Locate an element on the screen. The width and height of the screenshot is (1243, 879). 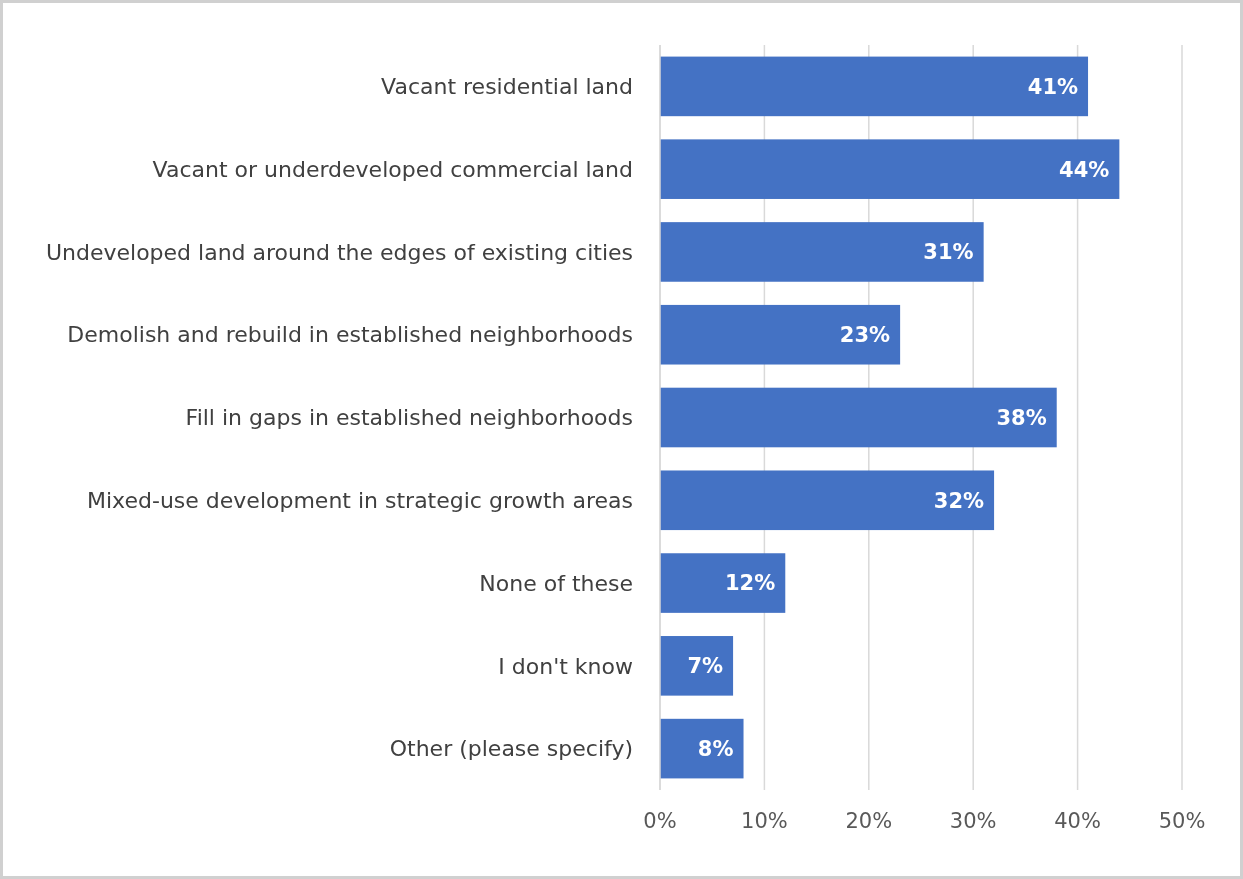
data-label: 32% is located at coordinates (959, 500).